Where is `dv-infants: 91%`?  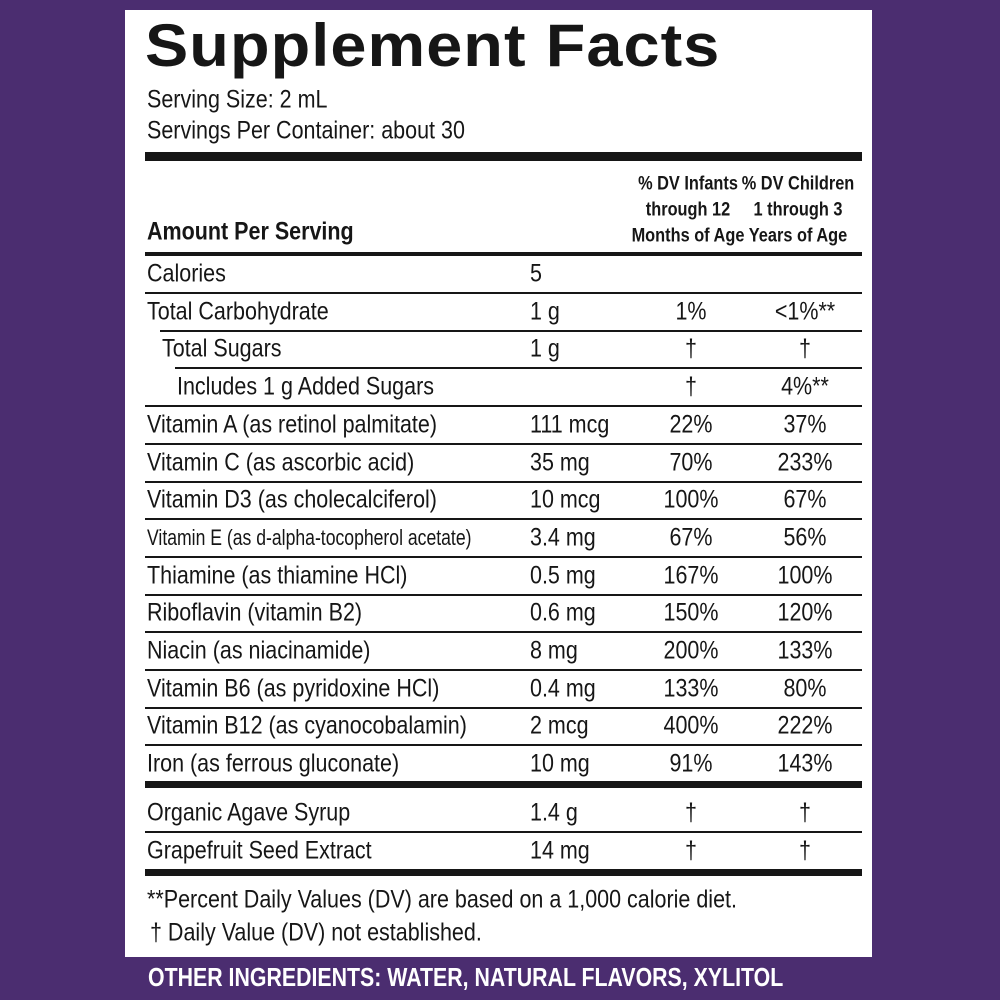
dv-infants: 91% is located at coordinates (691, 763).